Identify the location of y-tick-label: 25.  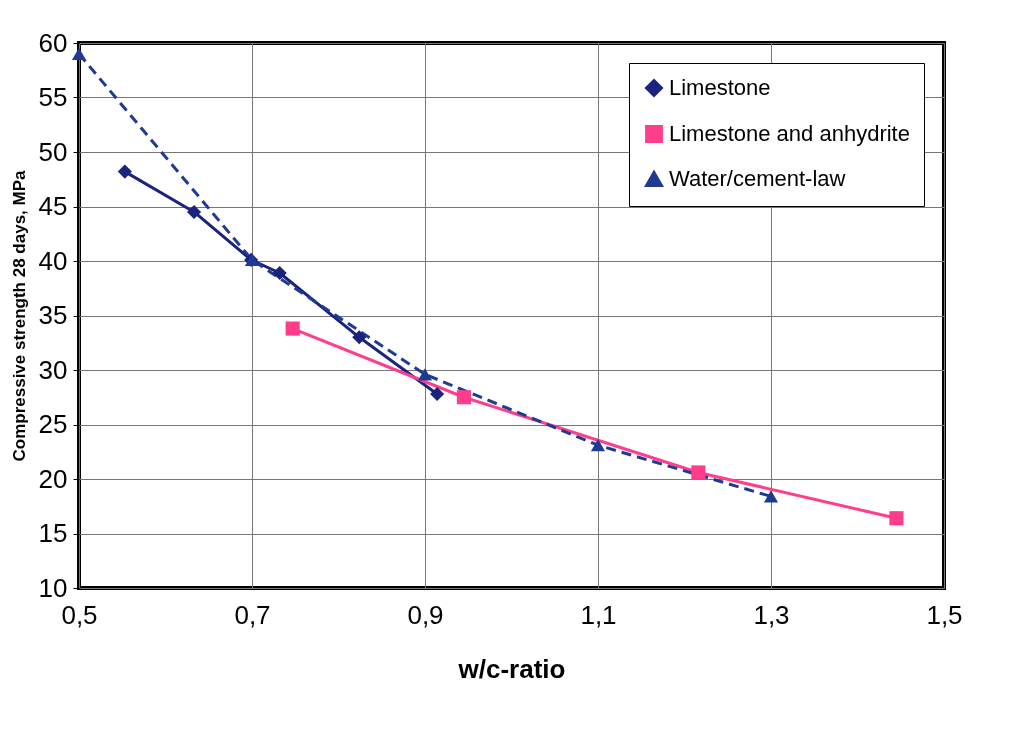
(53, 424).